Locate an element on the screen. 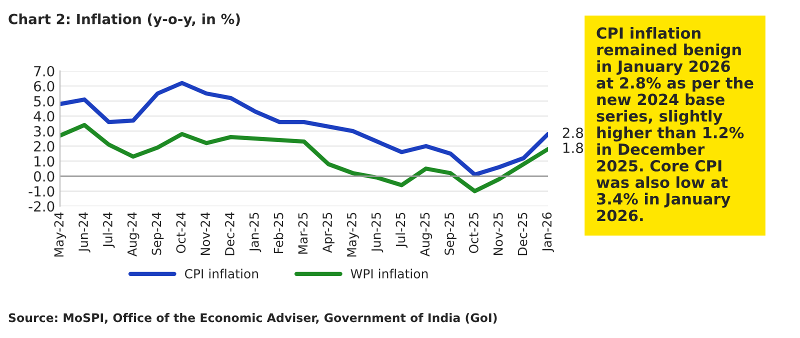  source-note: Source: MoSPI, Office of the Economic Adviser, Government of India (GoI) is located at coordinates (252, 318).